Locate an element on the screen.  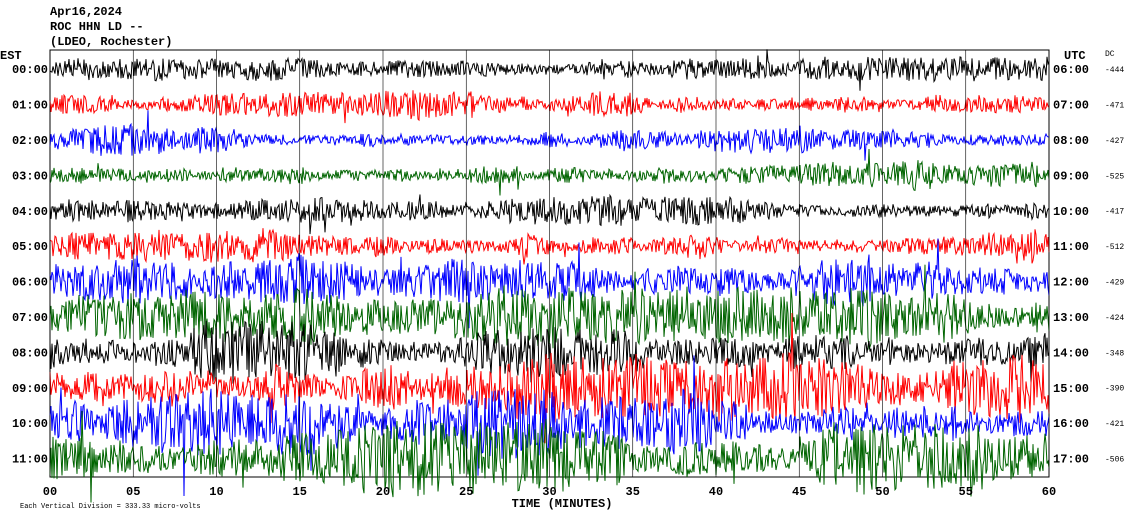
left-time-label: 01:00 is located at coordinates (30, 106).